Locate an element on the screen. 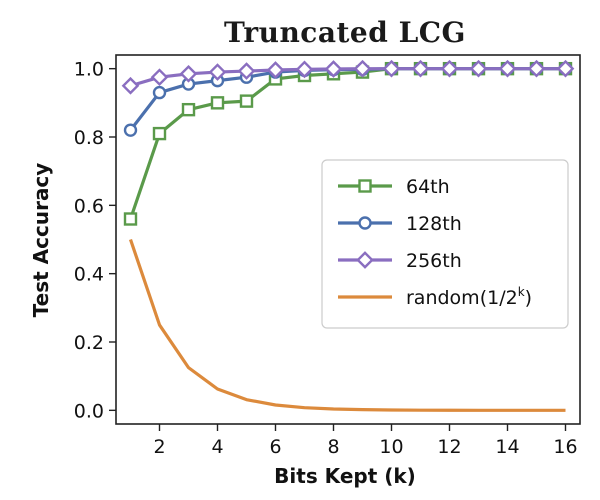  y-tick-label: 0.0 is located at coordinates (89, 411).